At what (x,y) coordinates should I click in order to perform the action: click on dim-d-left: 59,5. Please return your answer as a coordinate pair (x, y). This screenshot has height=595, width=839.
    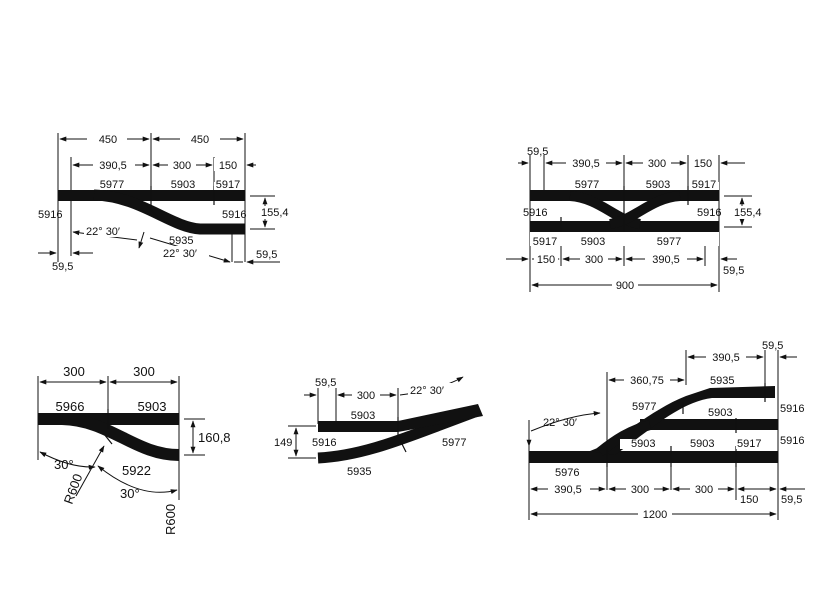
    Looking at the image, I should click on (325, 383).